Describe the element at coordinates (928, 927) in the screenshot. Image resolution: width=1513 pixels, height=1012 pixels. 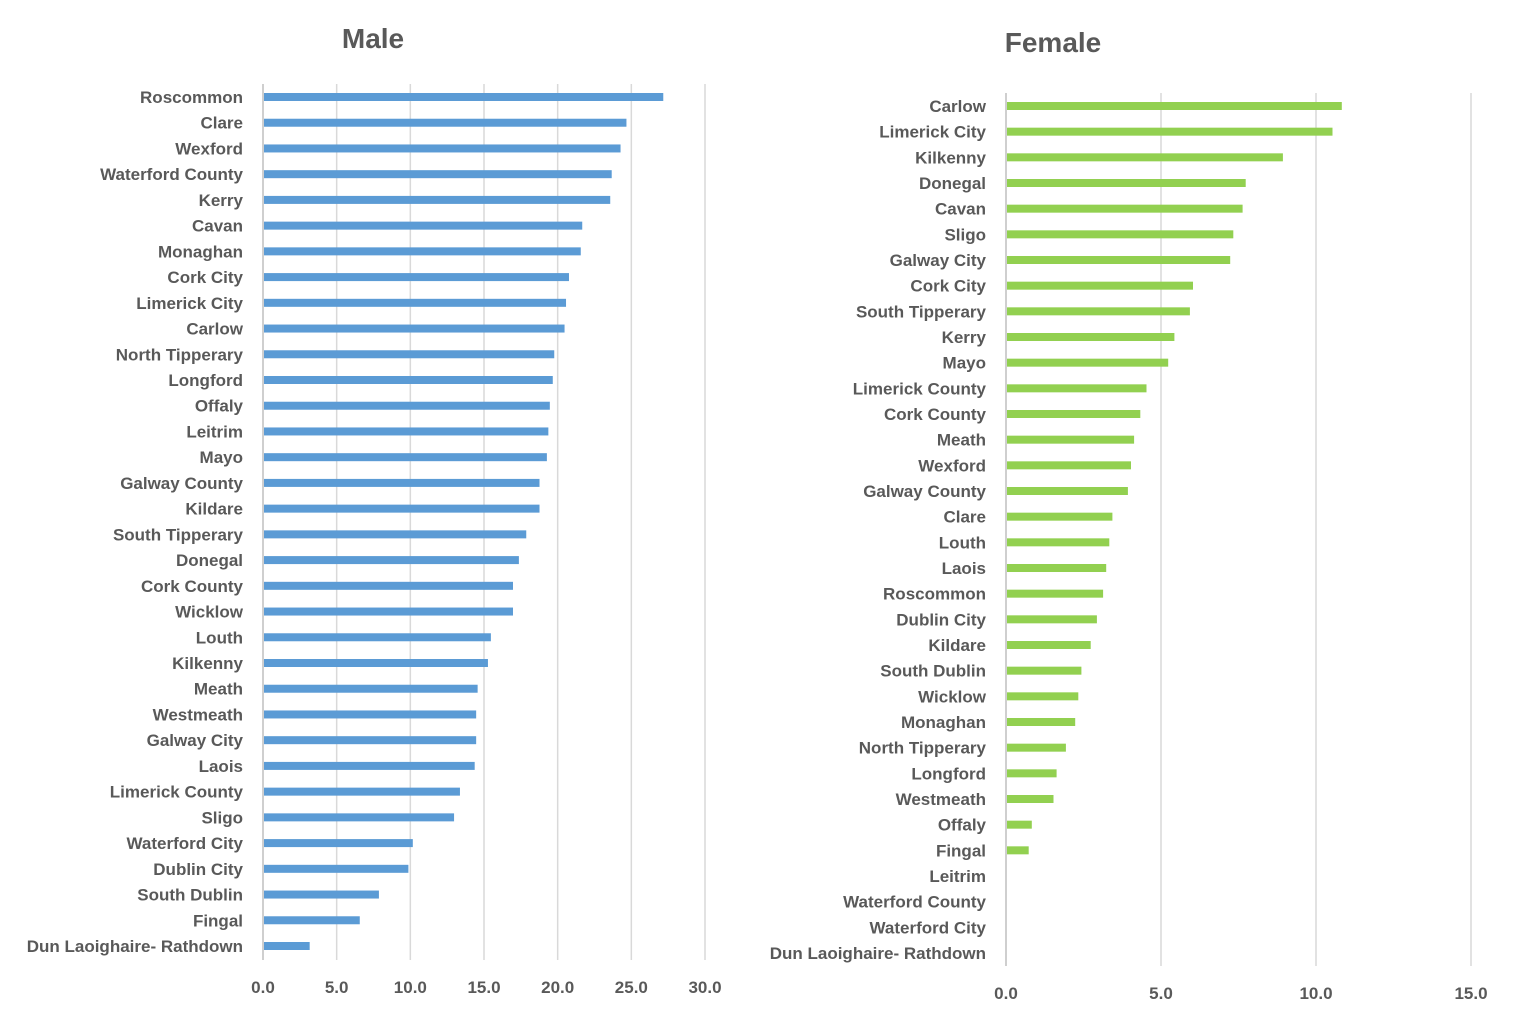
I see `female-category-label: Waterford City` at that location.